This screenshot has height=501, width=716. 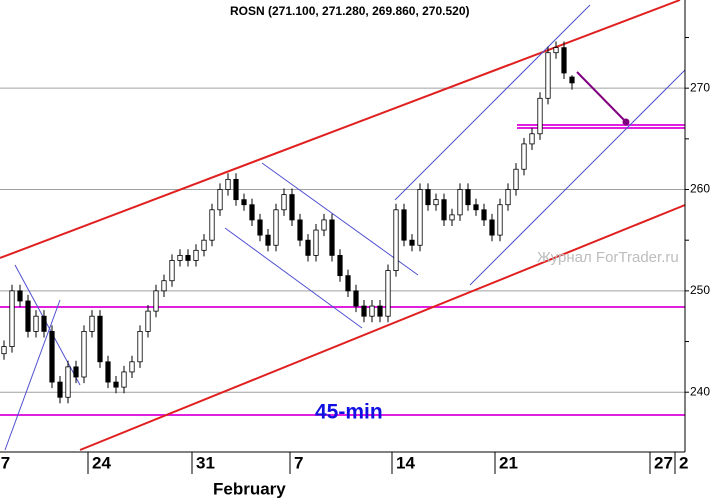 I want to click on x-tick-label: 27, so click(x=663, y=462).